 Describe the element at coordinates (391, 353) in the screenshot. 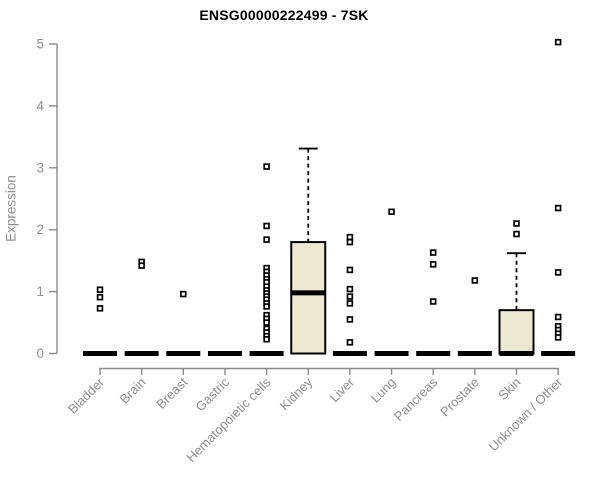

I see `zero-median-bar-lung` at that location.